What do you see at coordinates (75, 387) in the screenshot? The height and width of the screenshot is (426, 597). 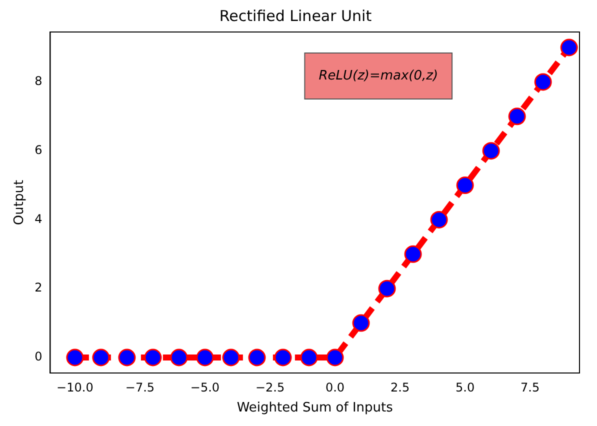 I see `x-tick-label: −10.0` at bounding box center [75, 387].